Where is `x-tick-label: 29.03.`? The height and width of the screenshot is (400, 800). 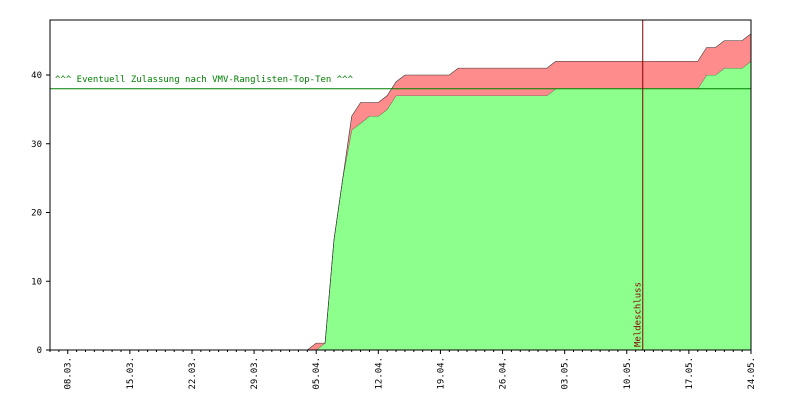 x-tick-label: 29.03. is located at coordinates (255, 373).